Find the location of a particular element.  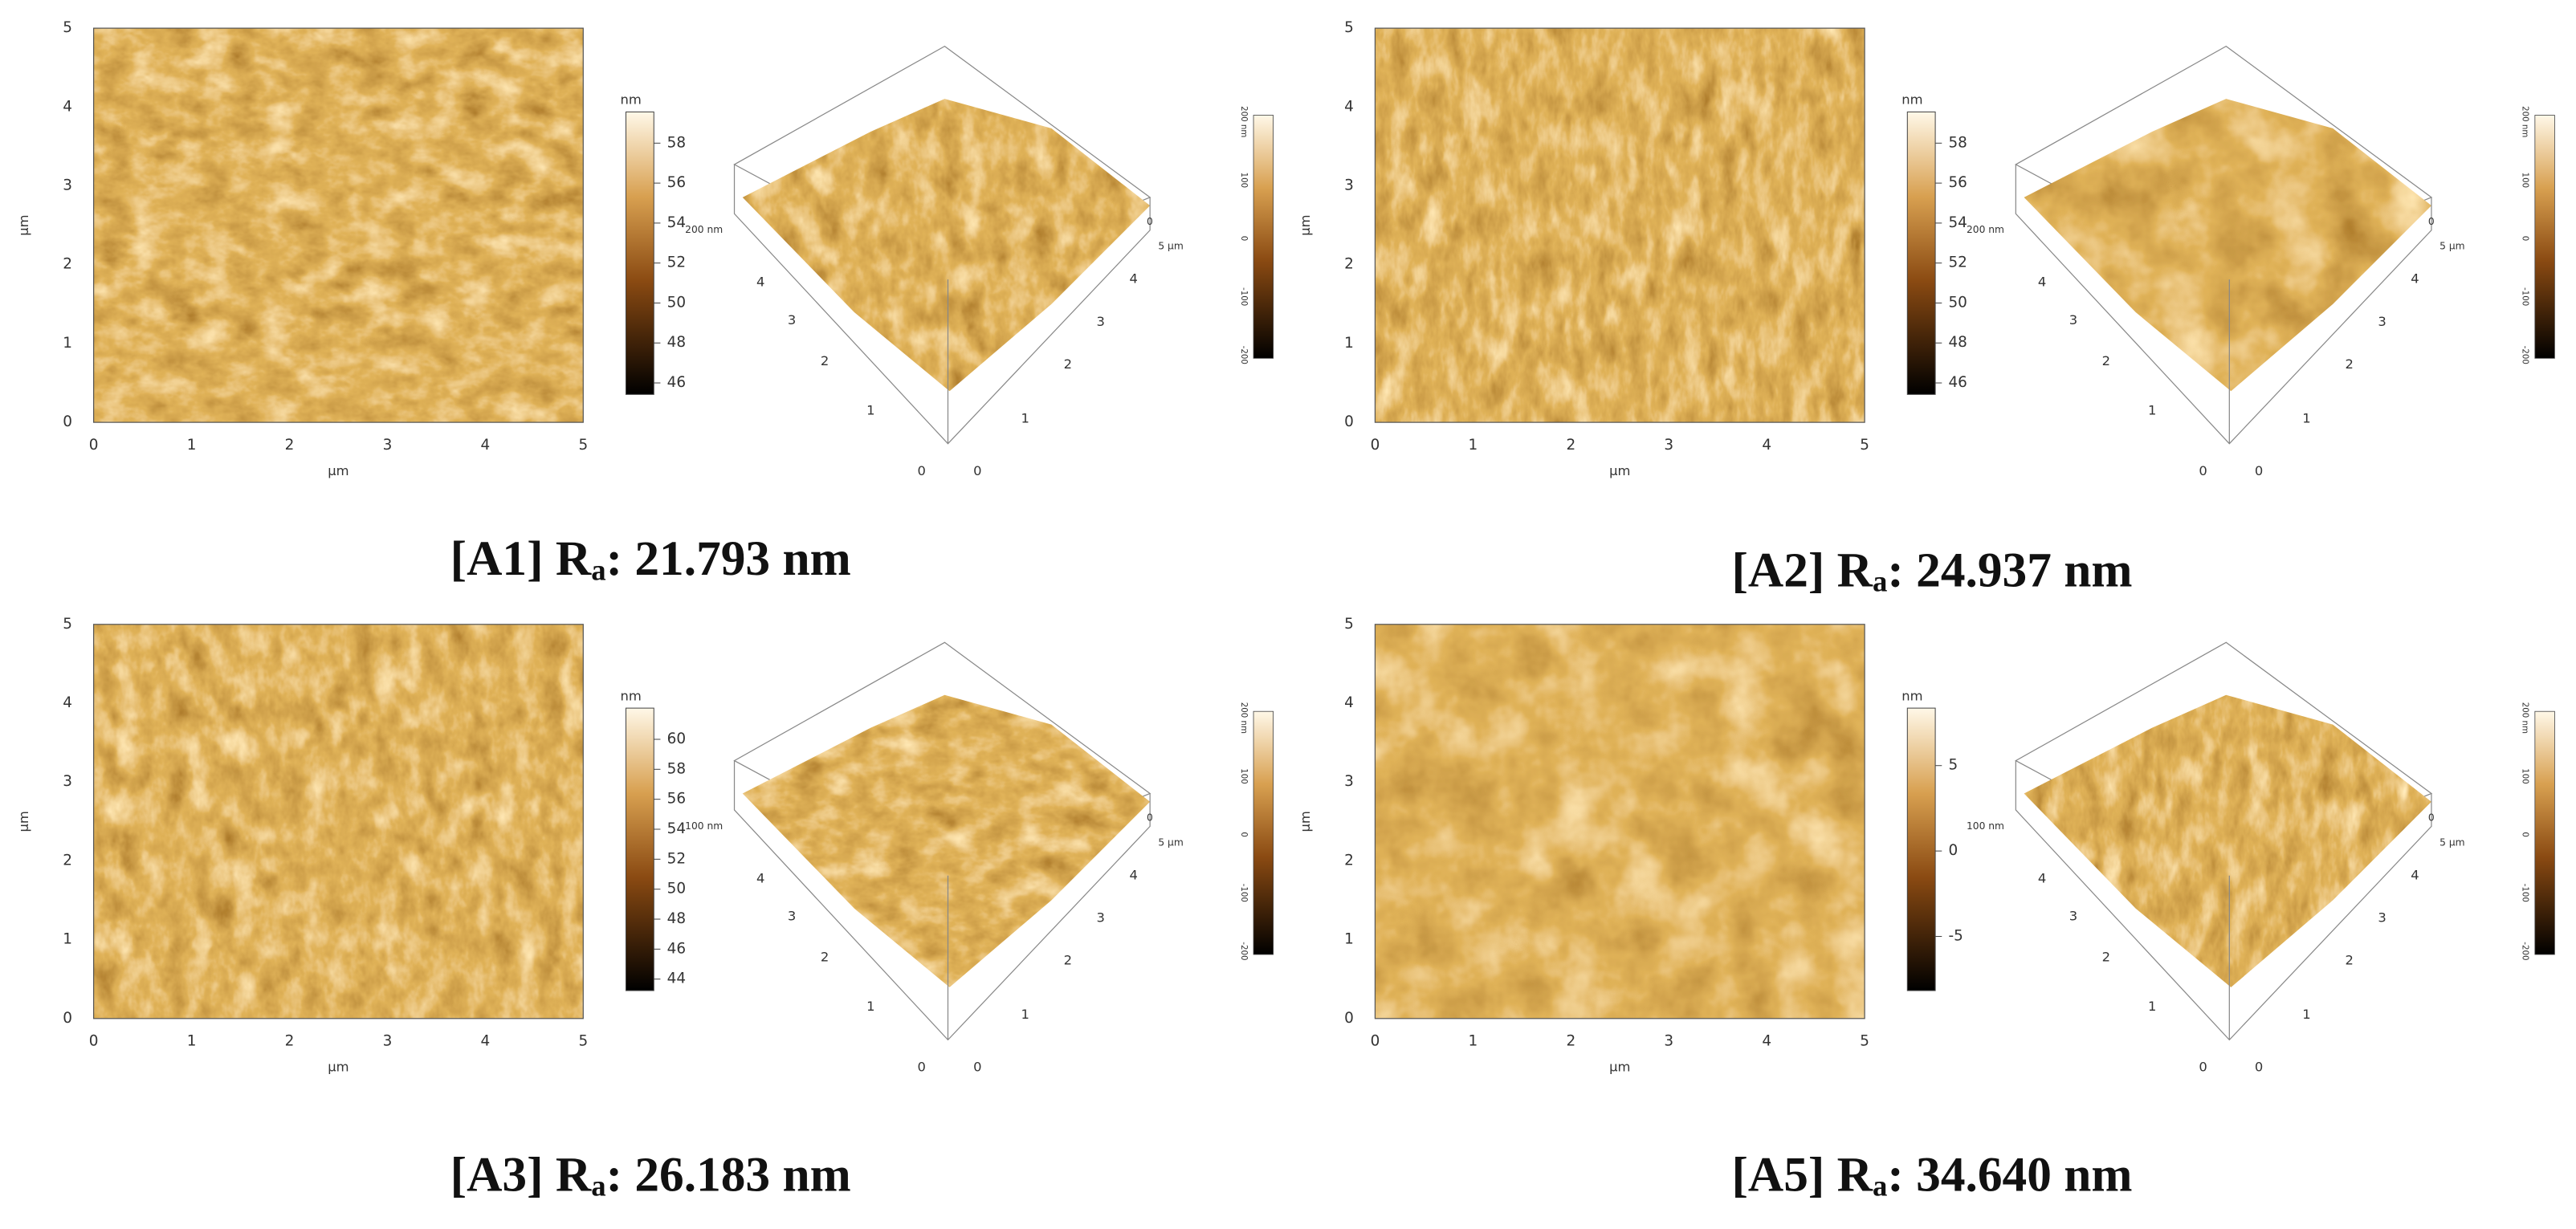

right-top-label: 0 is located at coordinates (1150, 818).